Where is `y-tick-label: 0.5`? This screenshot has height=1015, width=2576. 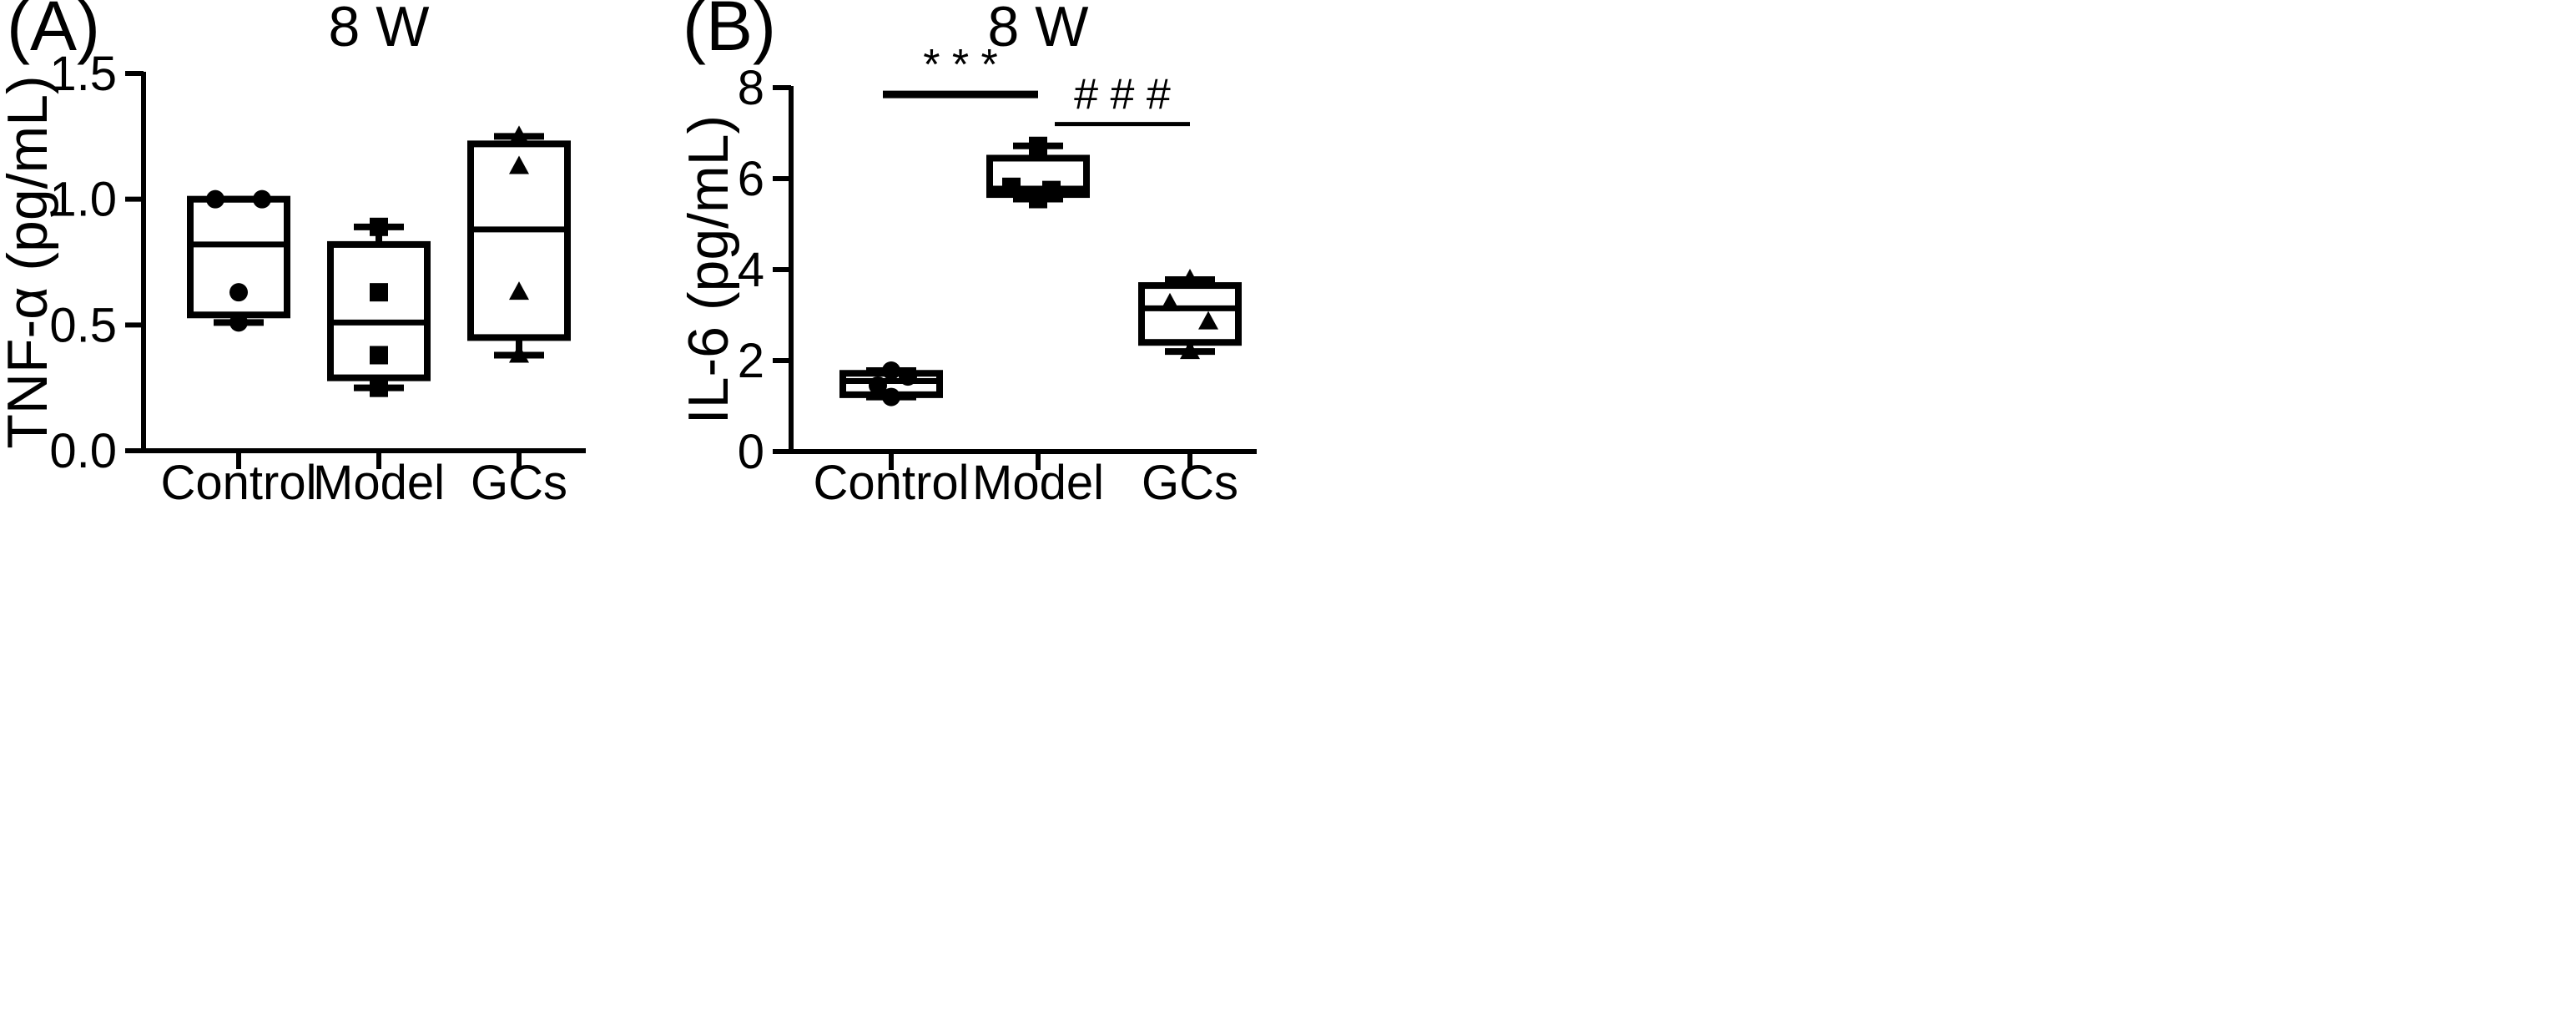
y-tick-label: 0.5 is located at coordinates (83, 325).